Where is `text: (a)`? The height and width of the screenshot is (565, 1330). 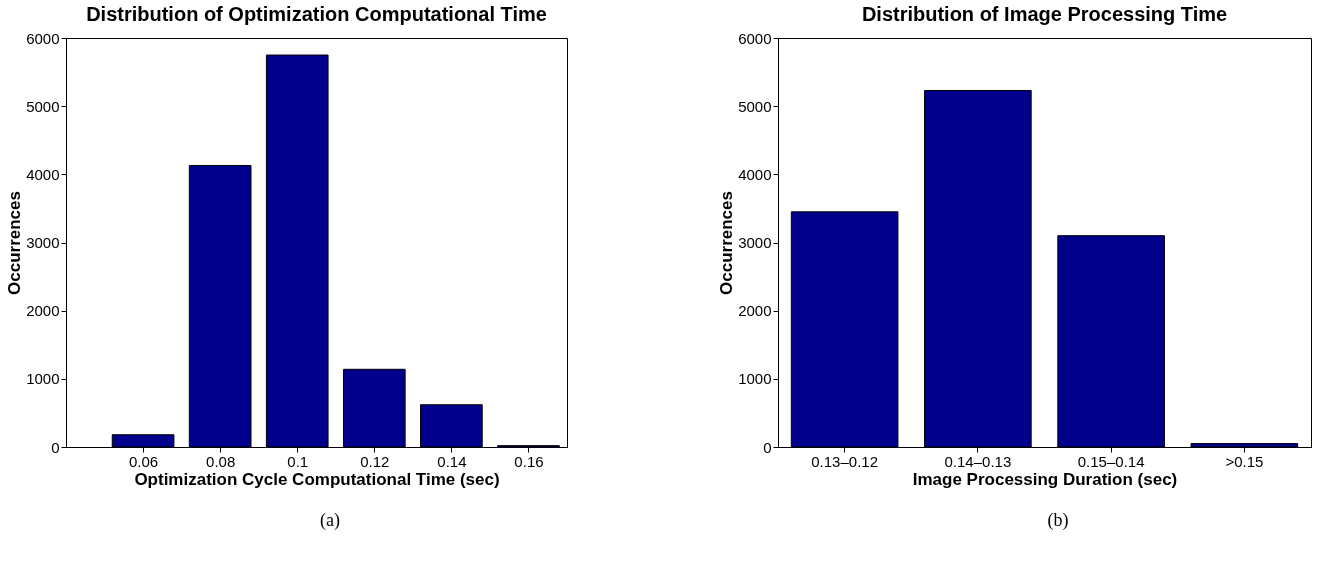
text: (a) is located at coordinates (330, 520).